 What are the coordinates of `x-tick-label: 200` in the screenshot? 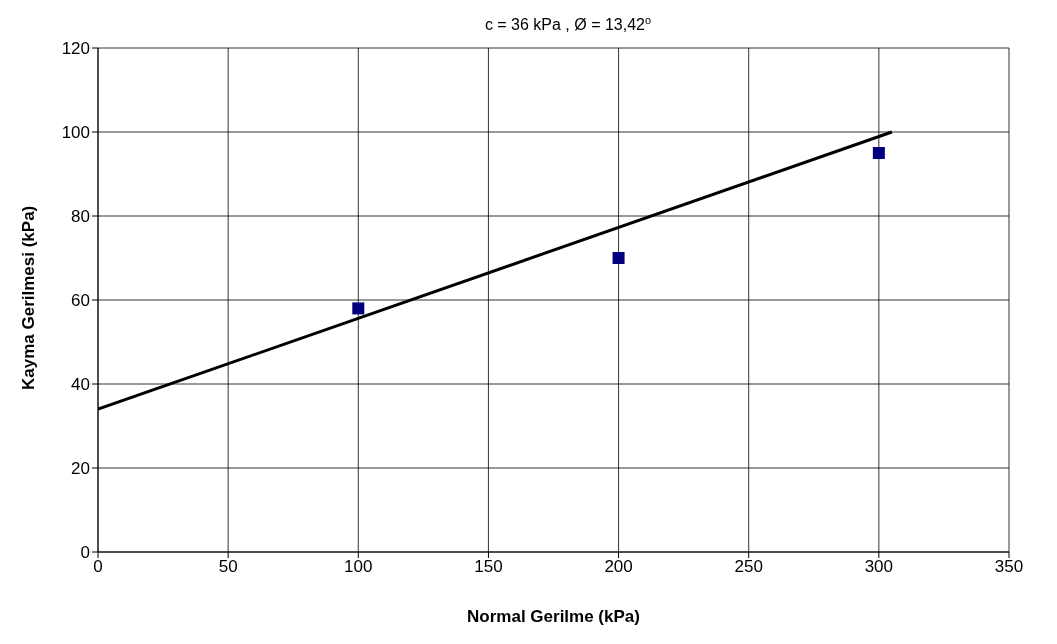 It's located at (618, 567).